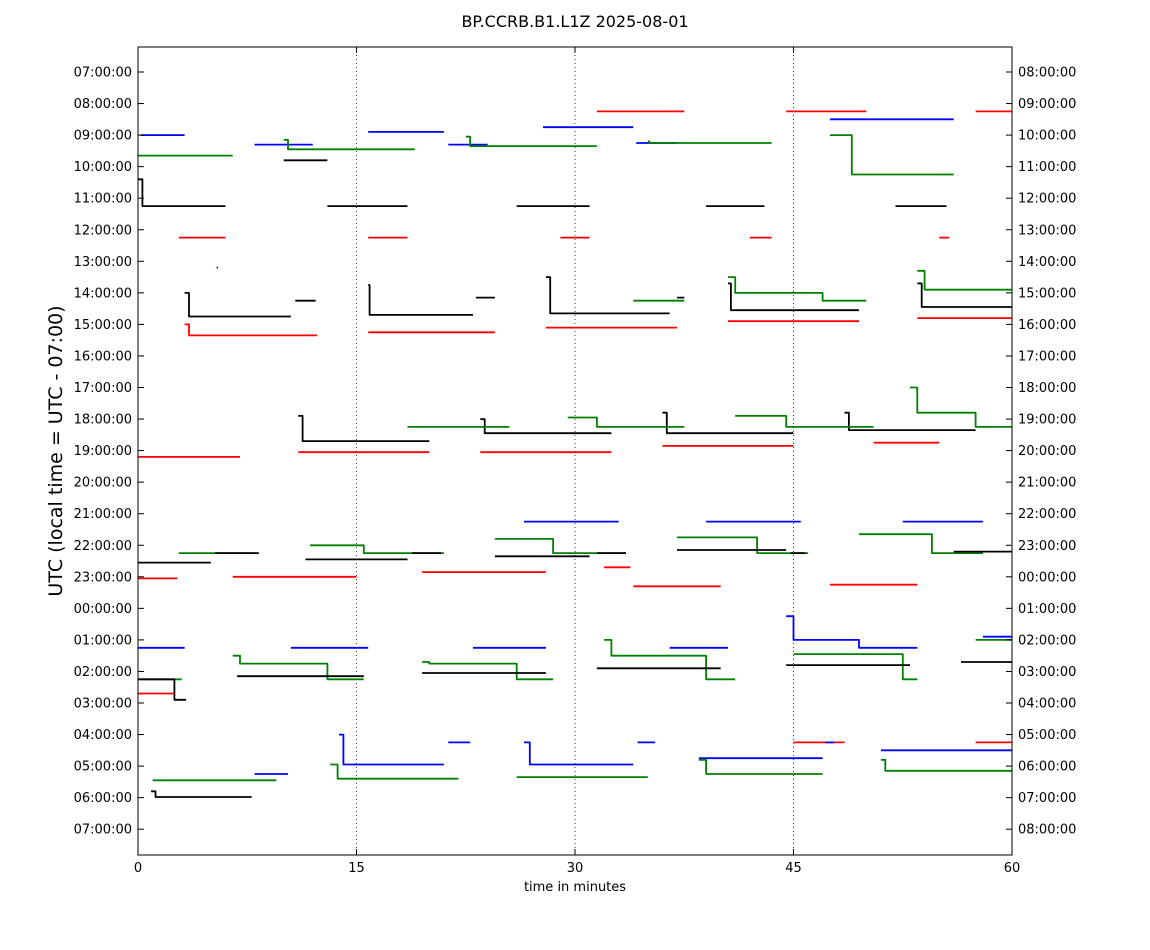 The width and height of the screenshot is (1150, 950). Describe the element at coordinates (56, 450) in the screenshot. I see `y-axis-label: UTC (local time = UTC - 07:00)` at that location.